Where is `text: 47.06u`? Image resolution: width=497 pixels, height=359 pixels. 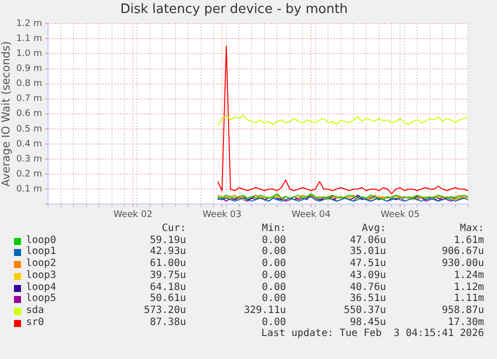 text: 47.06u is located at coordinates (368, 240).